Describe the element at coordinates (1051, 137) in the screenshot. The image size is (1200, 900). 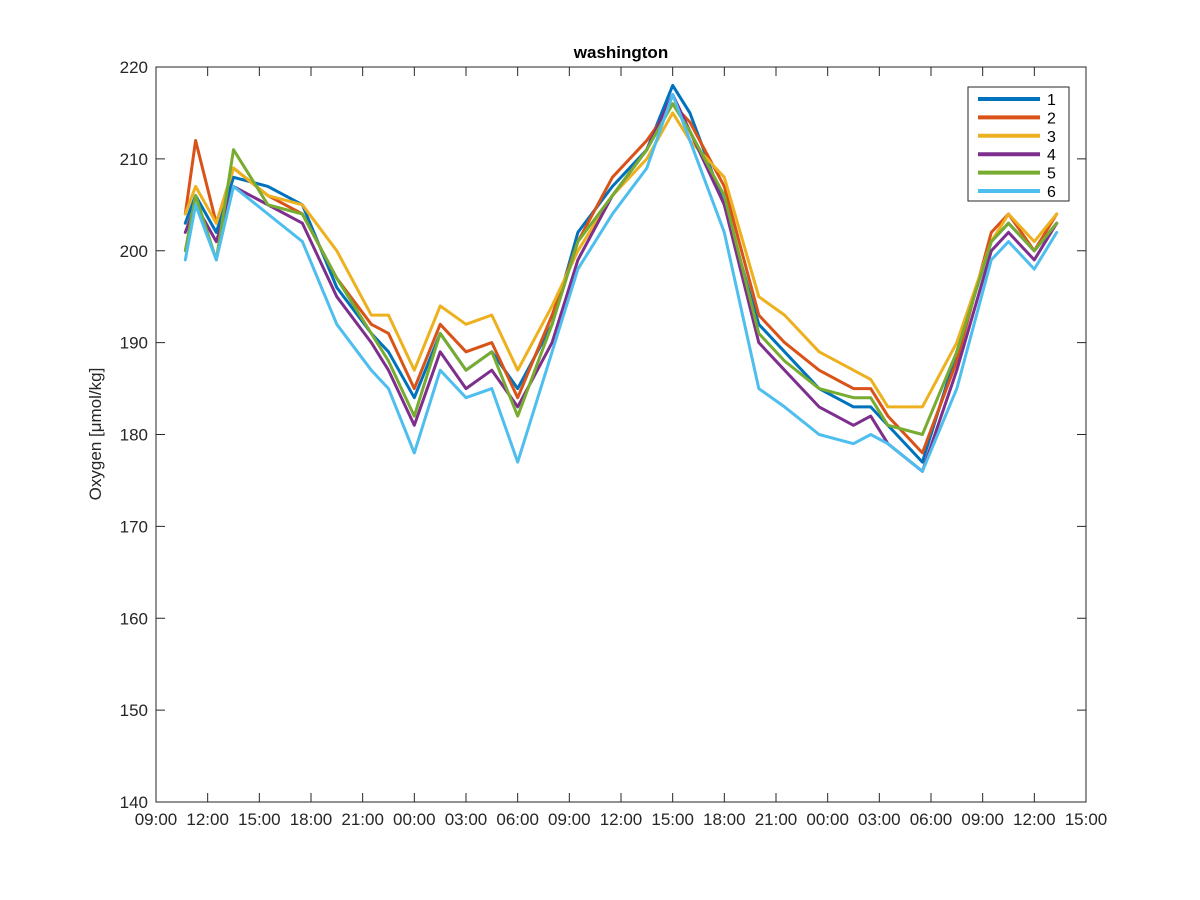
I see `legend-label-3: 3` at that location.